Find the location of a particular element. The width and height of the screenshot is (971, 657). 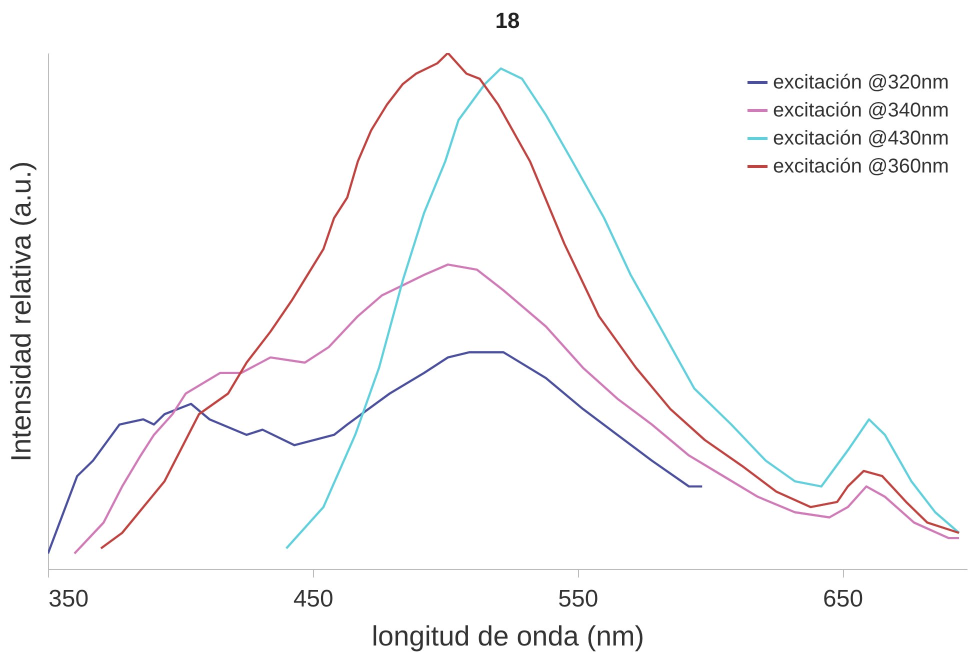

x-tick-label: 650 is located at coordinates (843, 599).